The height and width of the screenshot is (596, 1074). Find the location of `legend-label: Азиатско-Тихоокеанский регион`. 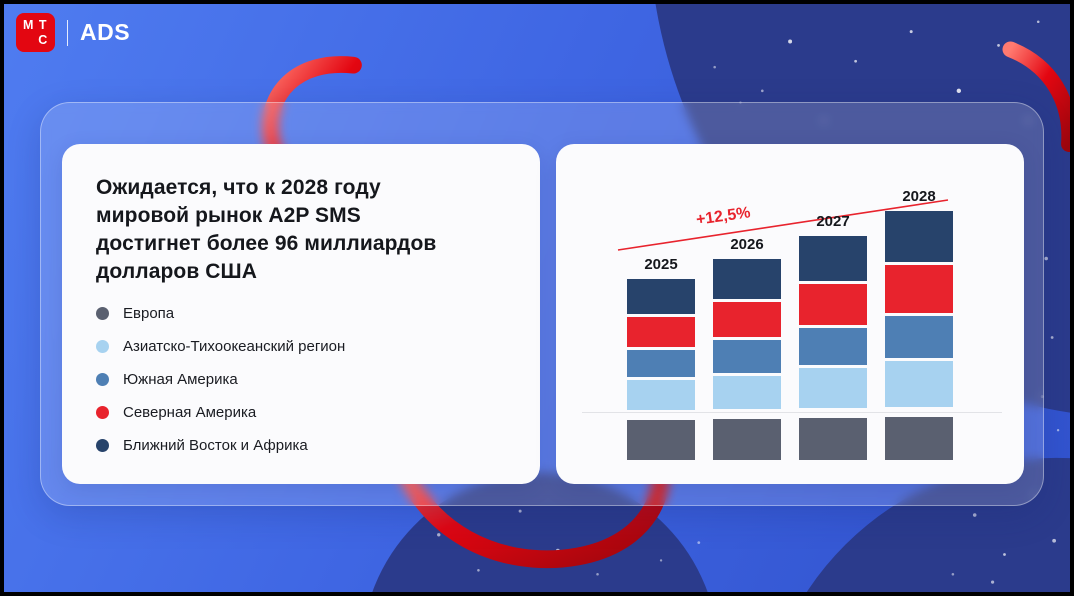

legend-label: Азиатско-Тихоокеанский регион is located at coordinates (234, 346).